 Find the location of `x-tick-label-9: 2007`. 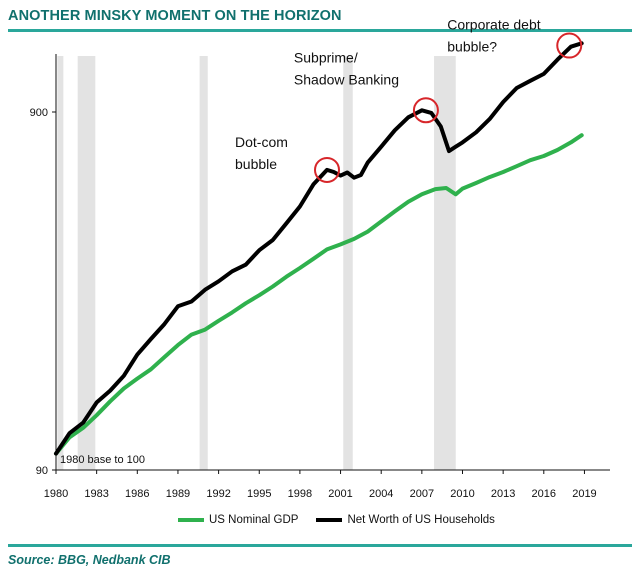

x-tick-label-9: 2007 is located at coordinates (422, 494).